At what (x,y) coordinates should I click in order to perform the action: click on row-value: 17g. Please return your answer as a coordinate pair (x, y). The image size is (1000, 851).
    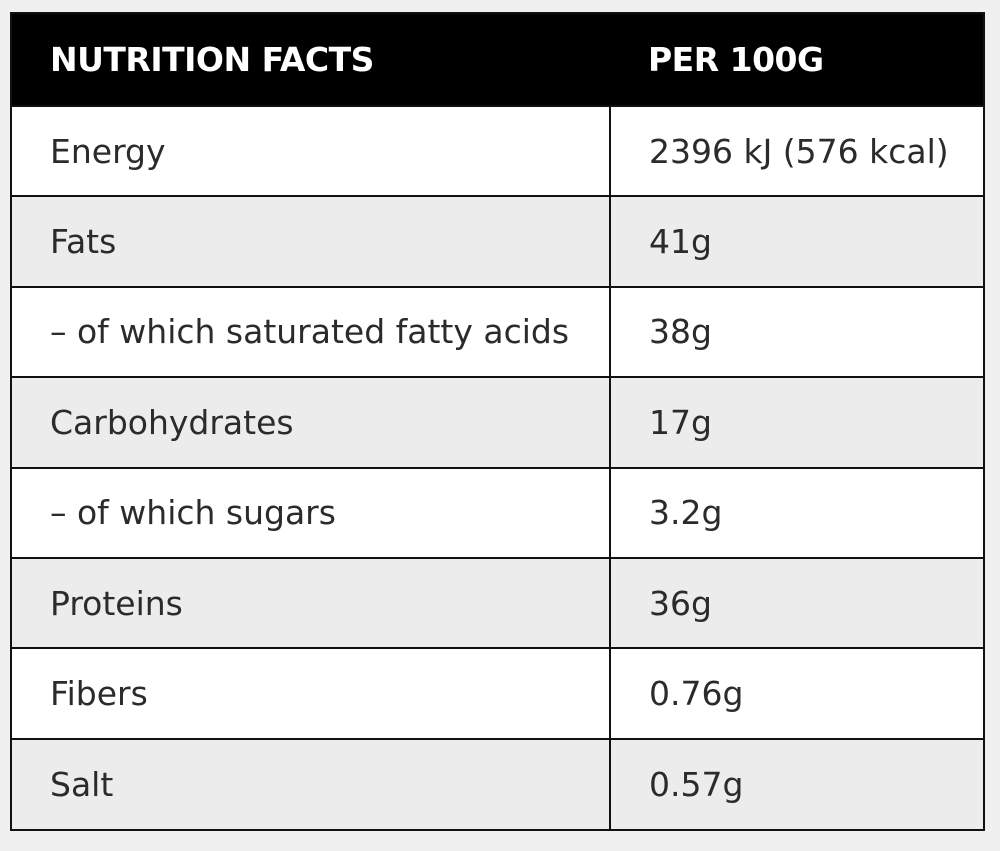
    Looking at the image, I should click on (796, 422).